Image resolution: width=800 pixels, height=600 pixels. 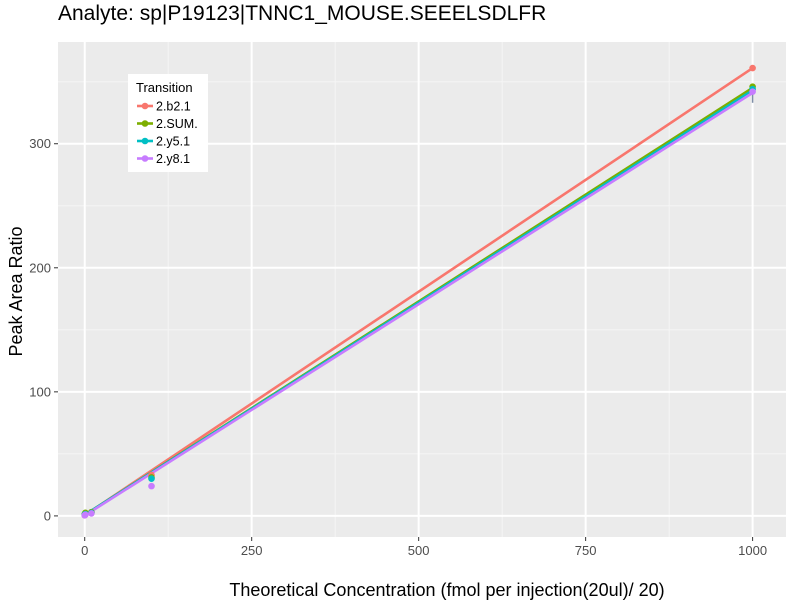 I want to click on legend-item: 2.y5.1, so click(x=163, y=142).